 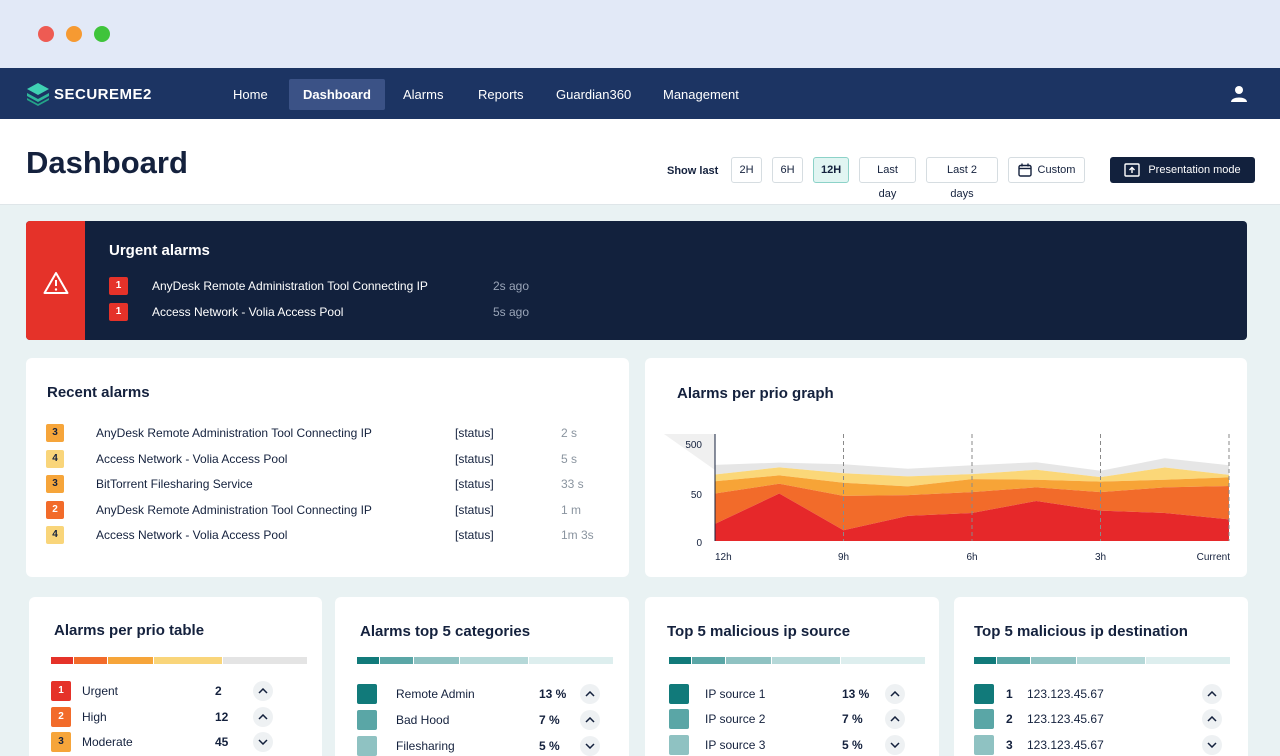 I want to click on user-icon, so click(x=1239, y=94).